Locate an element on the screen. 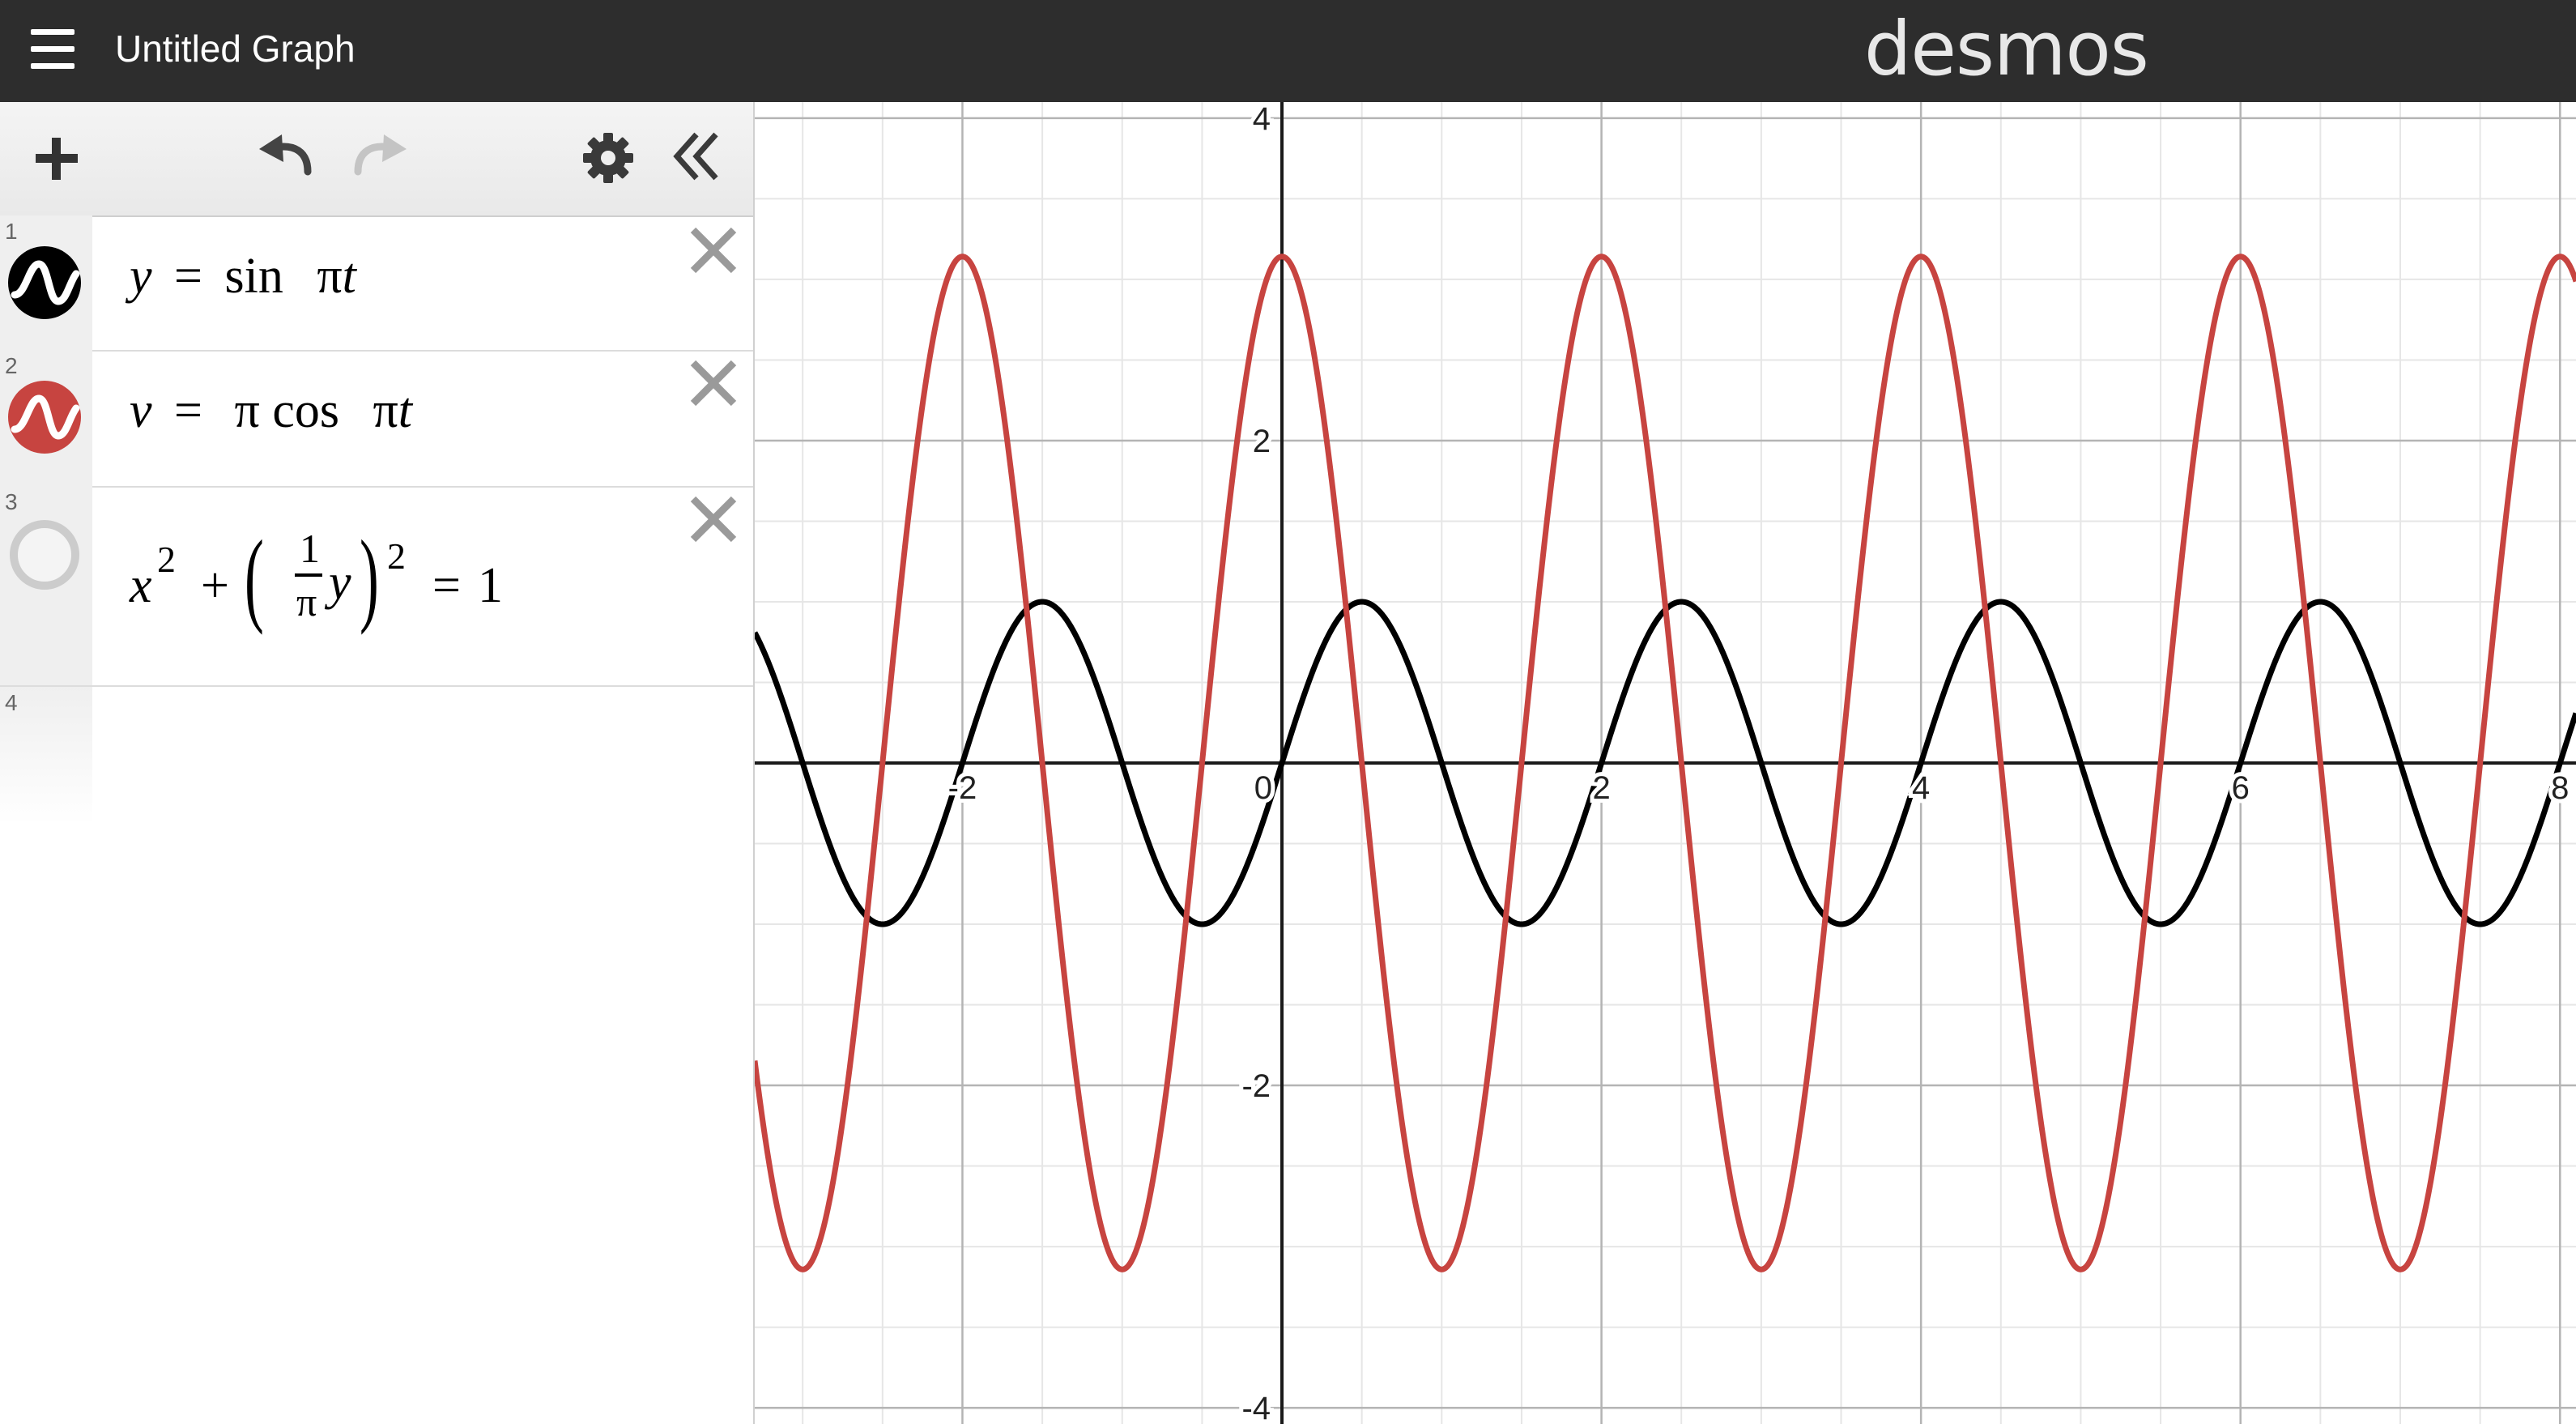 This screenshot has height=1428, width=2576. expression-toolbar is located at coordinates (376, 159).